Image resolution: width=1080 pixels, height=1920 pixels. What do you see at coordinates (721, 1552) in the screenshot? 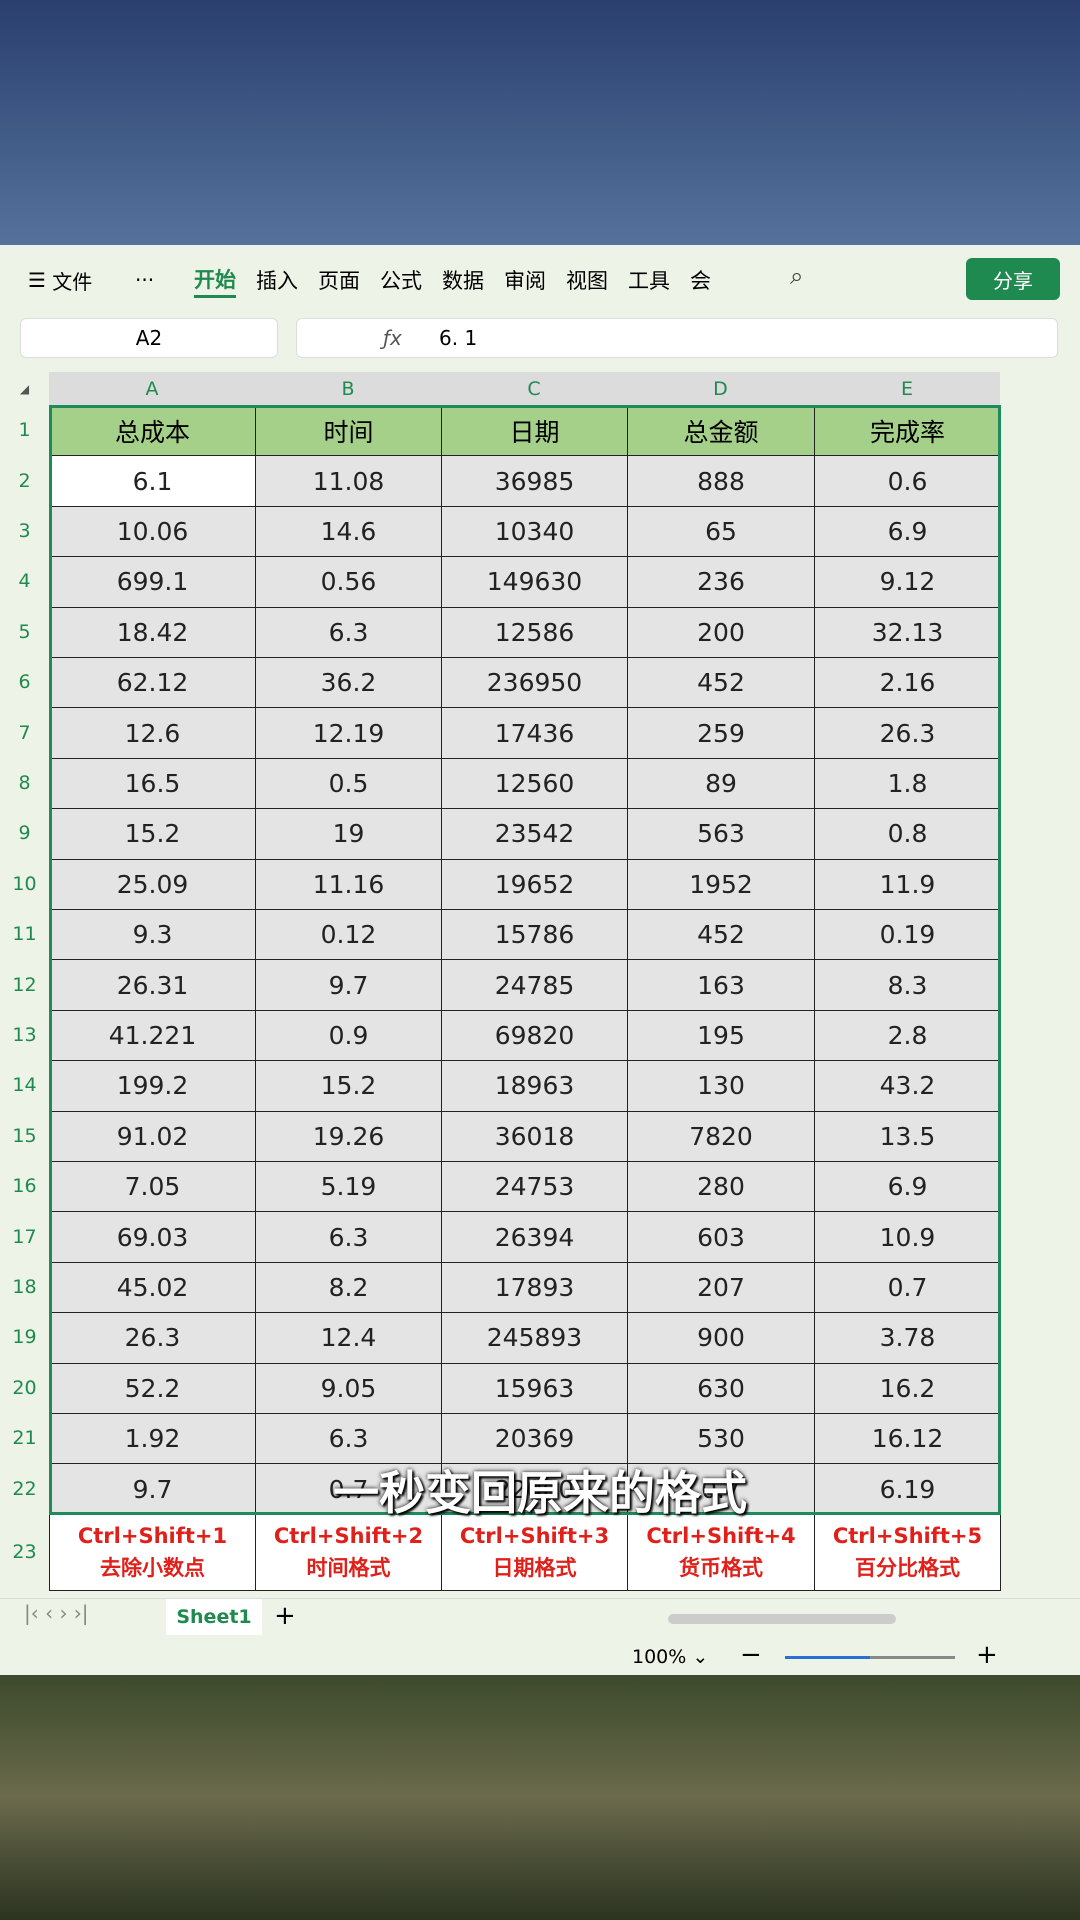
I see `cell: Ctrl+Shift+4 货币格式` at bounding box center [721, 1552].